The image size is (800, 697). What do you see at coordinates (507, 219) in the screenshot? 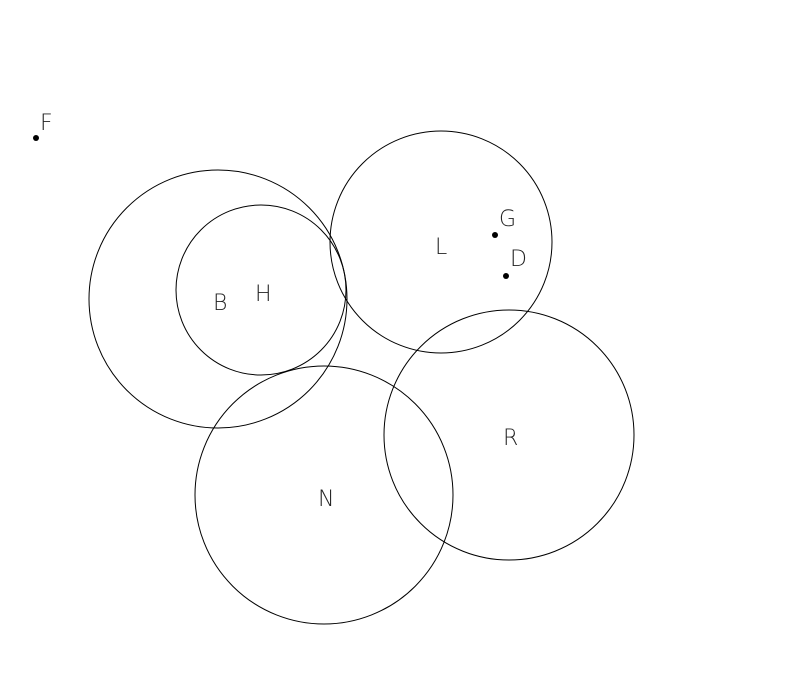
I see `label-g: G` at bounding box center [507, 219].